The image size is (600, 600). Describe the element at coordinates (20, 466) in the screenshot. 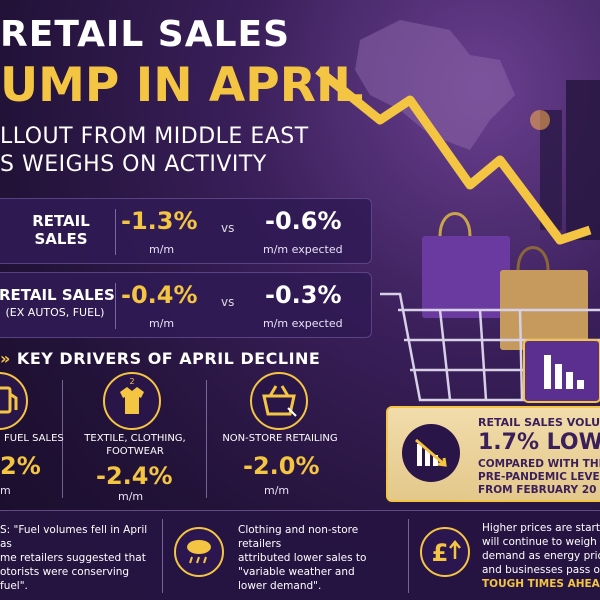

I see `driver-value: 2%` at that location.